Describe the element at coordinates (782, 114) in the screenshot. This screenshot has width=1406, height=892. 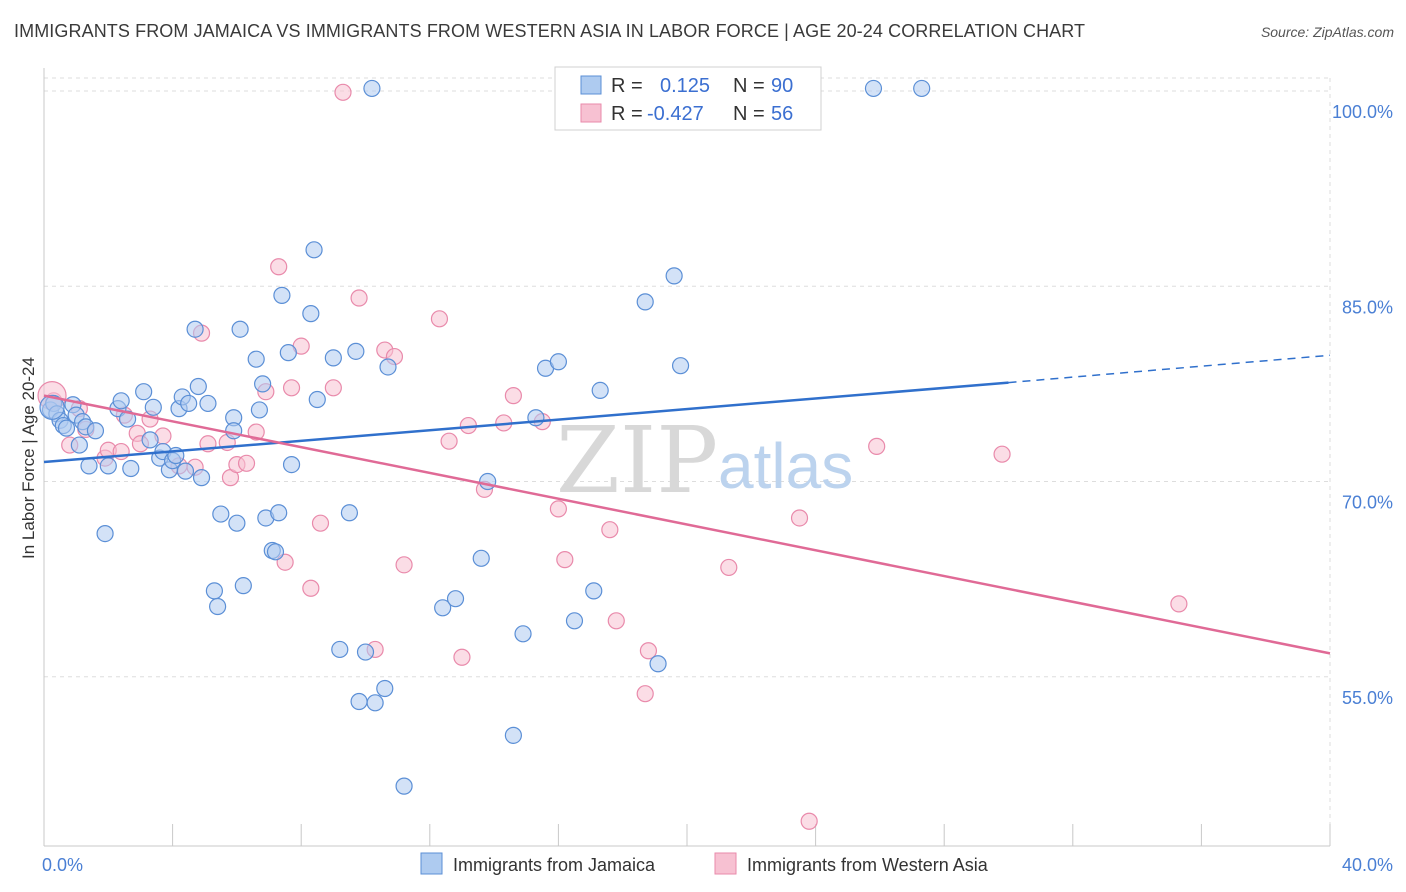
I see `legend-n-value-western-asia: 56` at that location.